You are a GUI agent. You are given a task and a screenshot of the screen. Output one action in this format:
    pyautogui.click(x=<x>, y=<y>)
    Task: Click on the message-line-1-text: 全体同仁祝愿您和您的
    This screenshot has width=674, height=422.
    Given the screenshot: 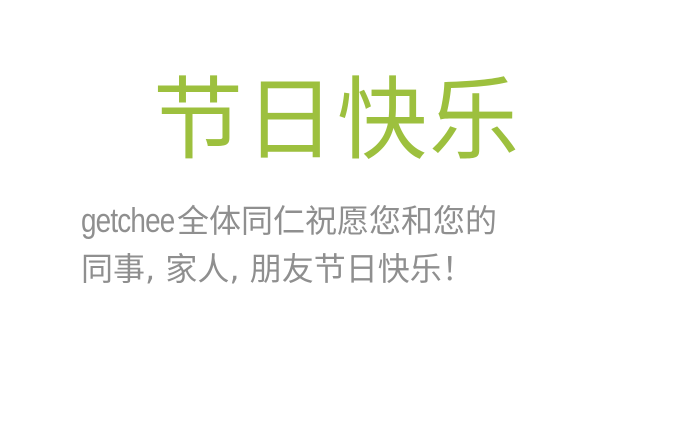 What is the action you would take?
    pyautogui.click(x=337, y=221)
    